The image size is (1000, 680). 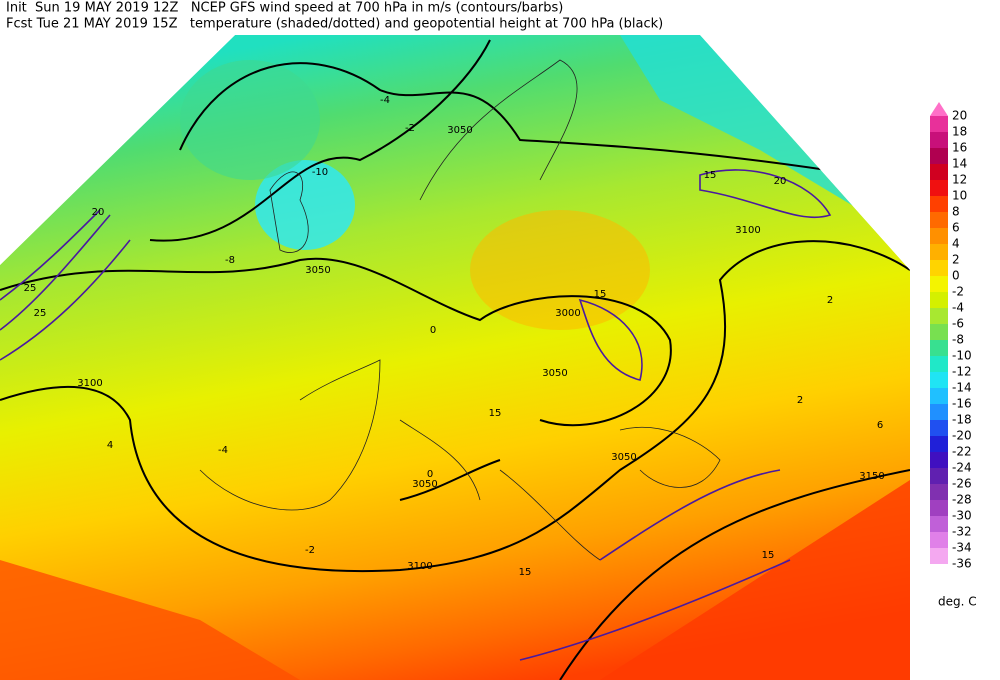 What do you see at coordinates (110, 445) in the screenshot?
I see `temperature-label: 4` at bounding box center [110, 445].